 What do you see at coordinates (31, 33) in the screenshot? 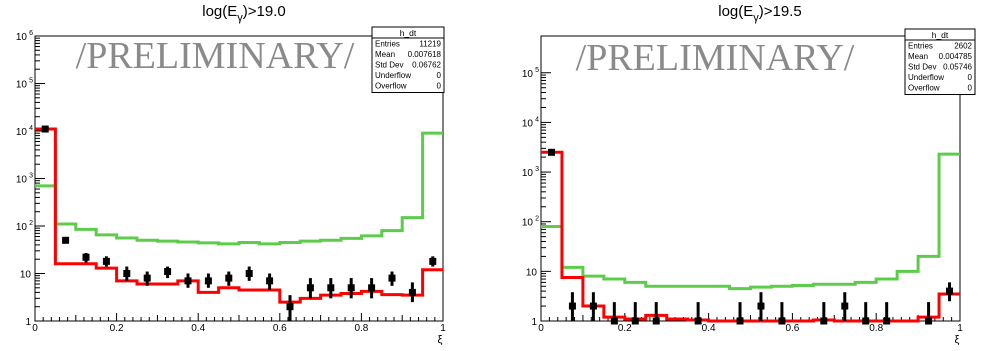
I see `y-tick-exponent: 6` at bounding box center [31, 33].